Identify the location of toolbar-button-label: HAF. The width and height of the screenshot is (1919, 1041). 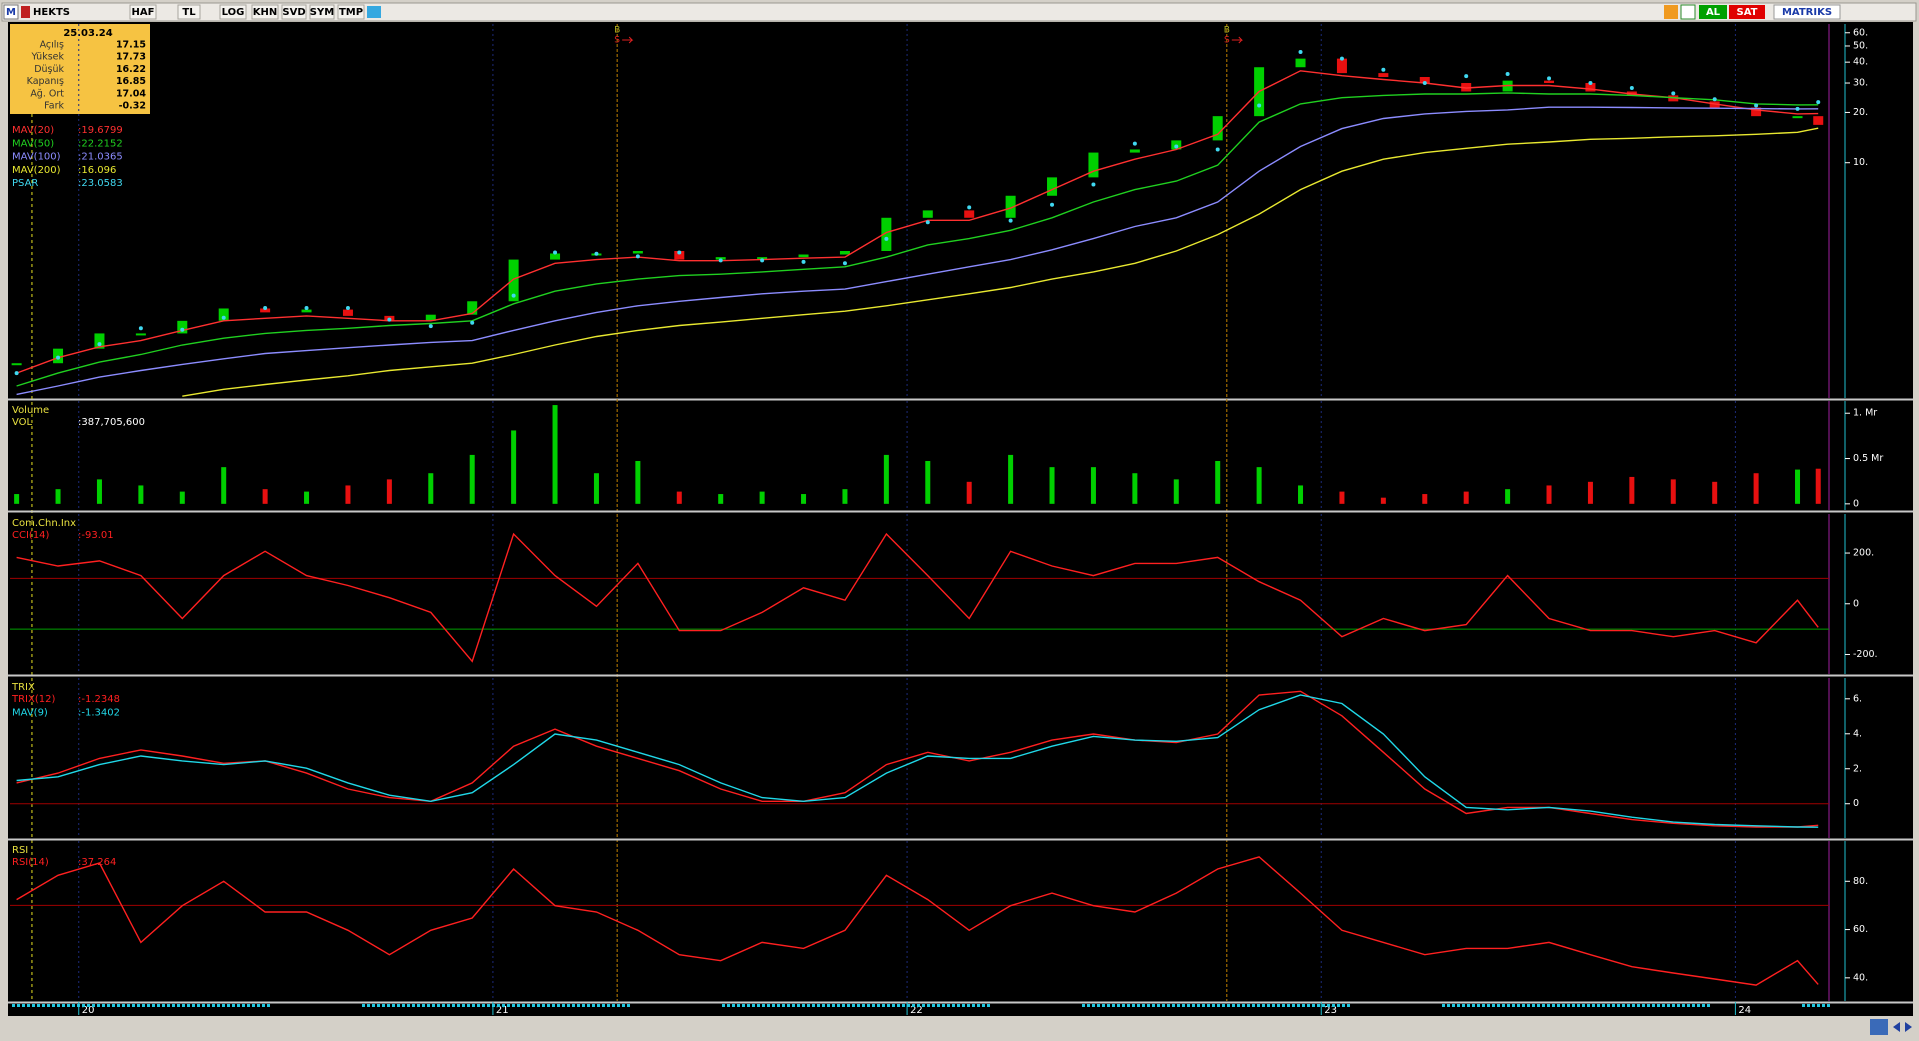
(143, 12).